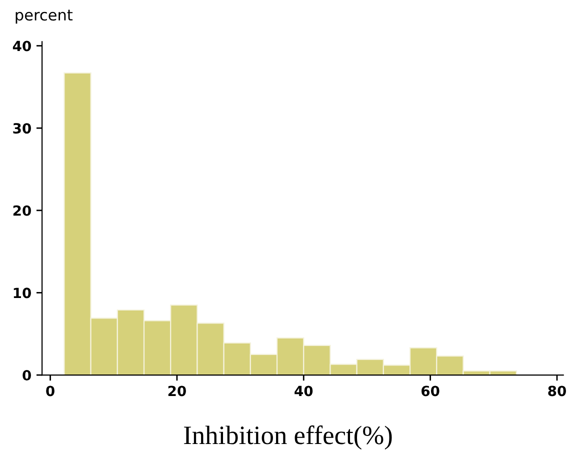 This screenshot has height=463, width=576. What do you see at coordinates (44, 17) in the screenshot?
I see `y-axis-title: percent` at bounding box center [44, 17].